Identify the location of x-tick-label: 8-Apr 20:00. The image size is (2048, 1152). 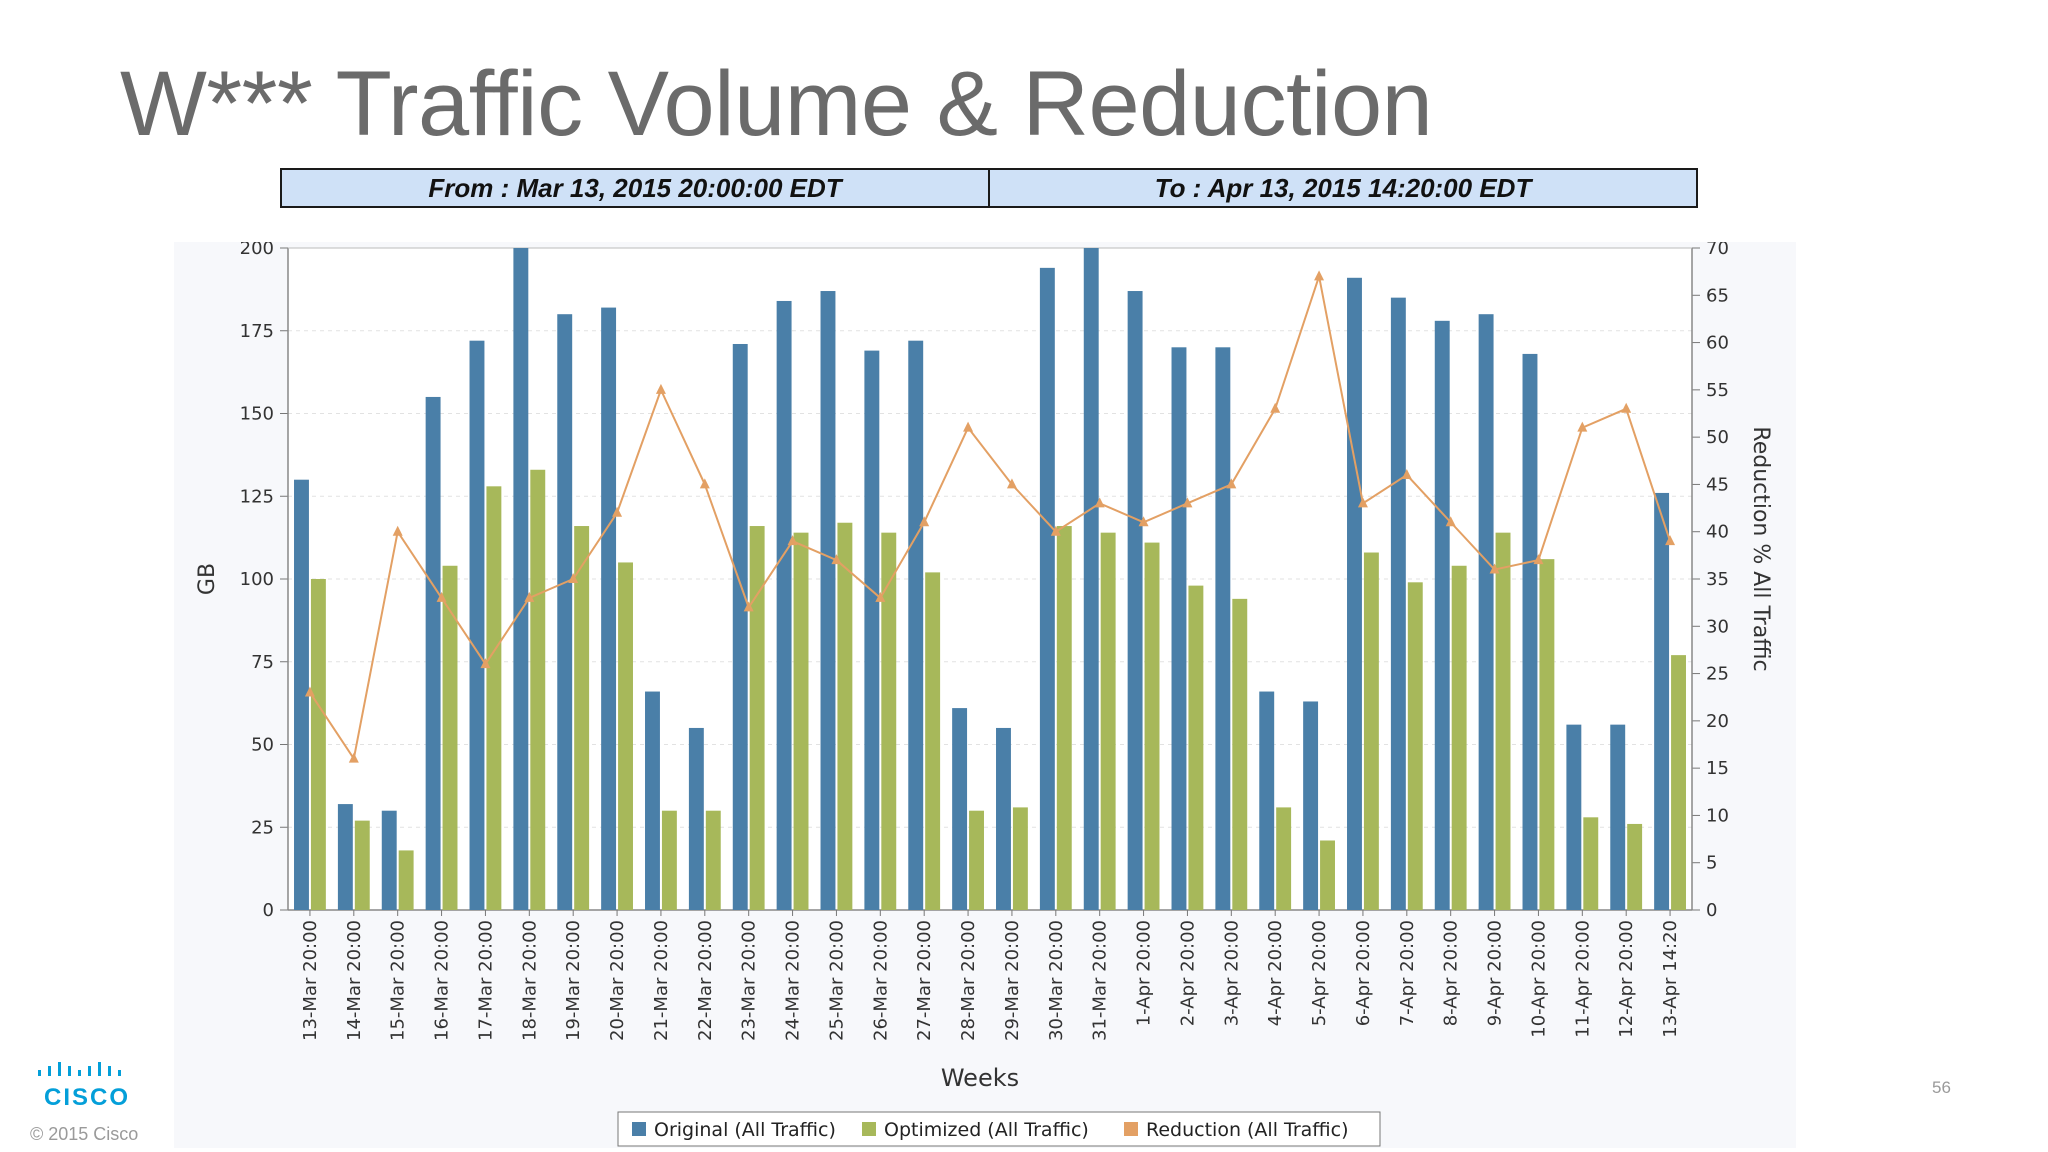
(1451, 973).